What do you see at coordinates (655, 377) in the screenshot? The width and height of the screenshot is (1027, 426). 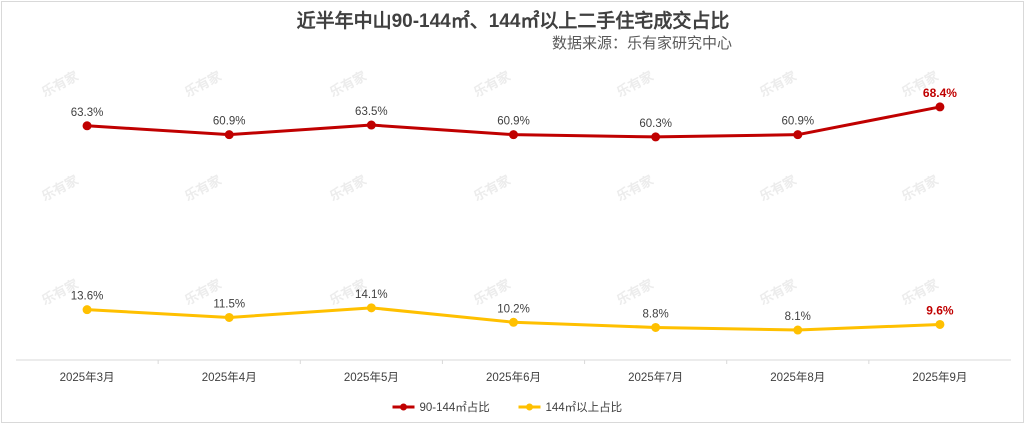 I see `x-tick-label: 2025年7月` at bounding box center [655, 377].